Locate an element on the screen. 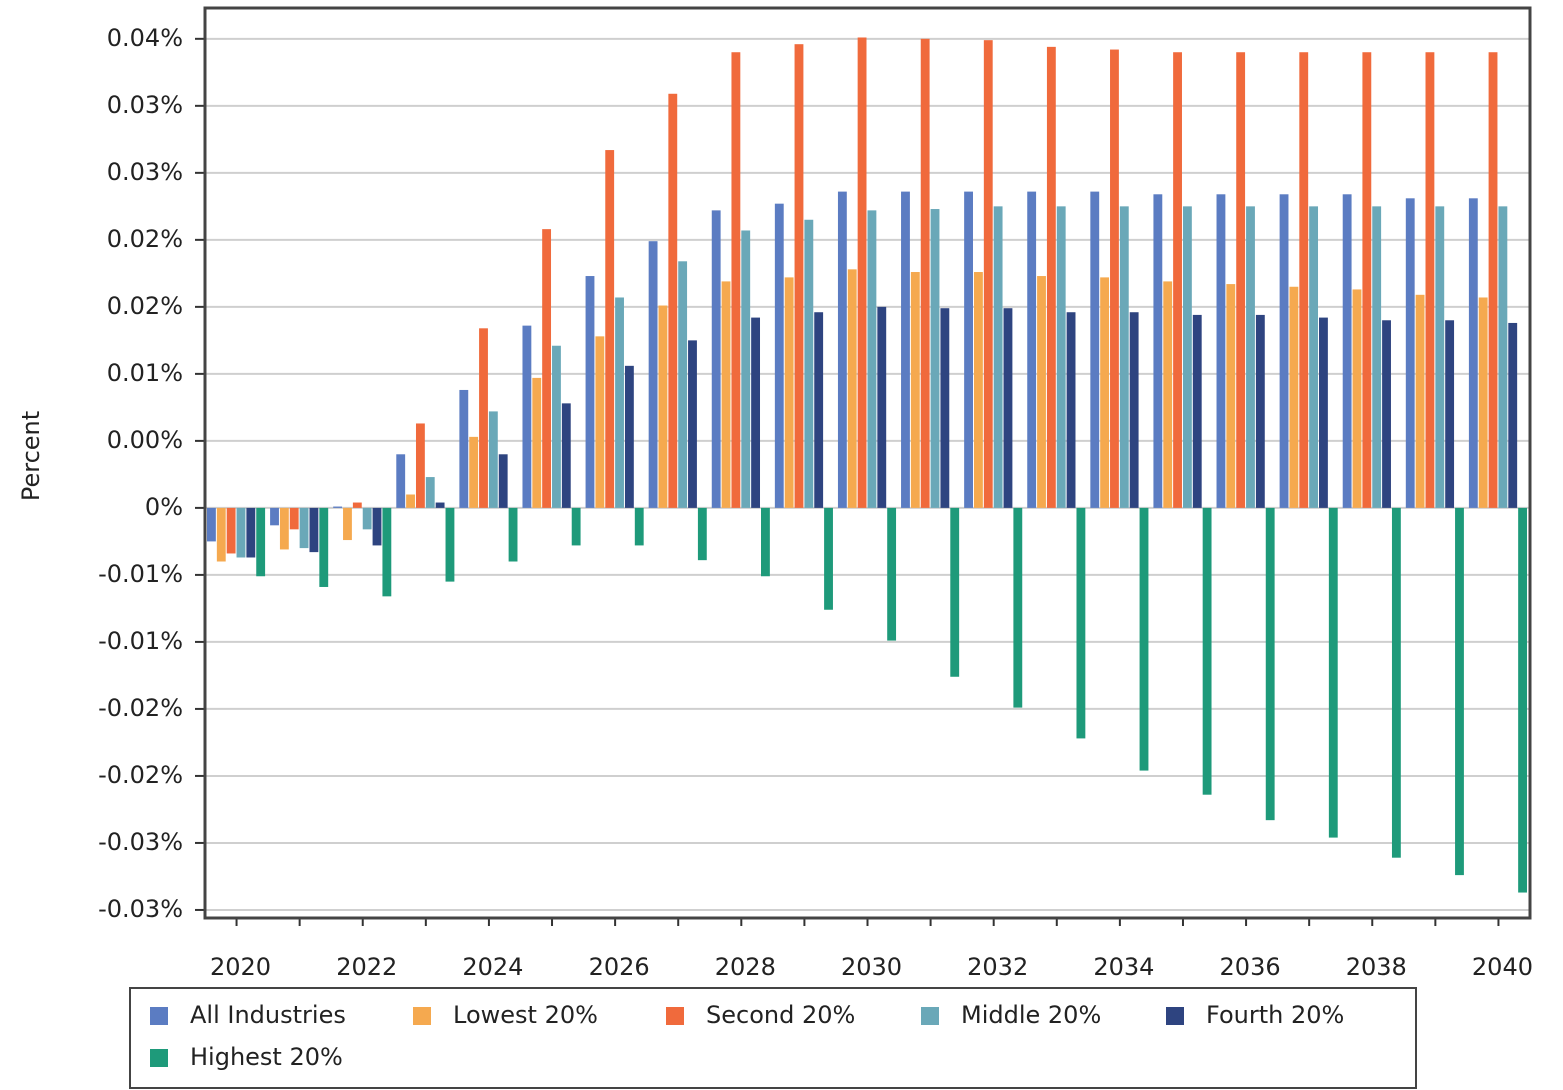  y-tick-label: 0.01% is located at coordinates (145, 373).